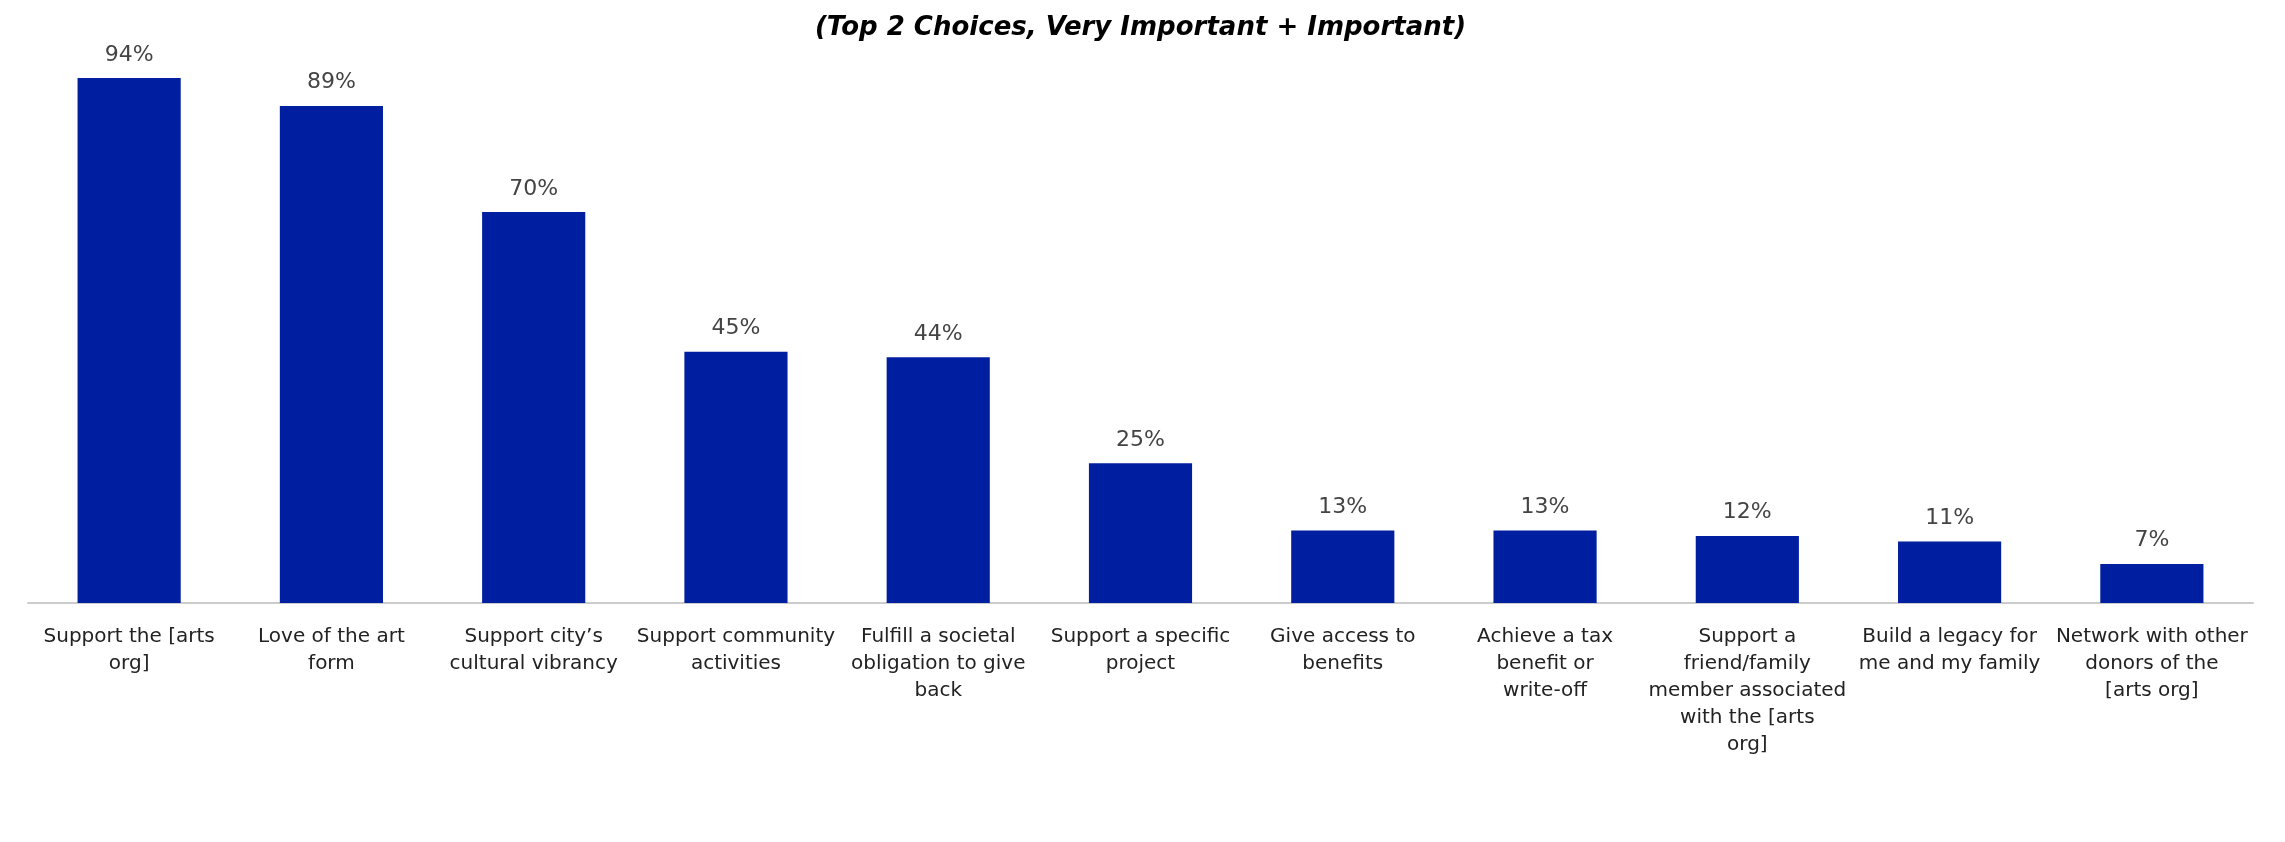 This screenshot has width=2285, height=842. I want to click on x-tick-label: Support city’s cultural vibrancy, so click(533, 648).